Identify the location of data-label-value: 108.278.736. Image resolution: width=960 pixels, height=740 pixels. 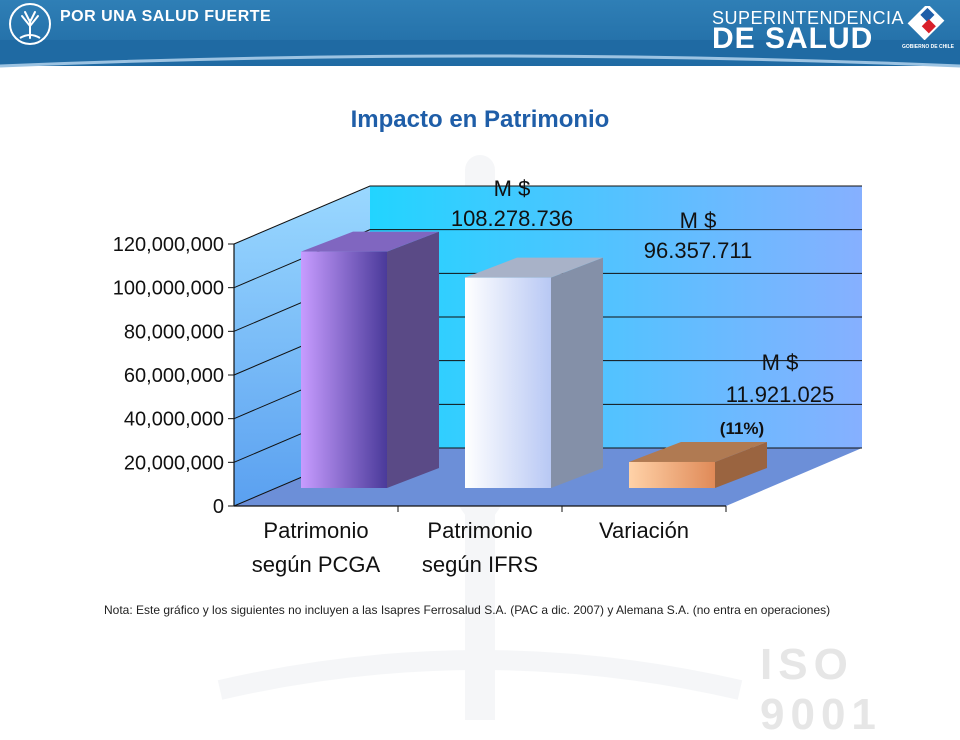
(512, 218).